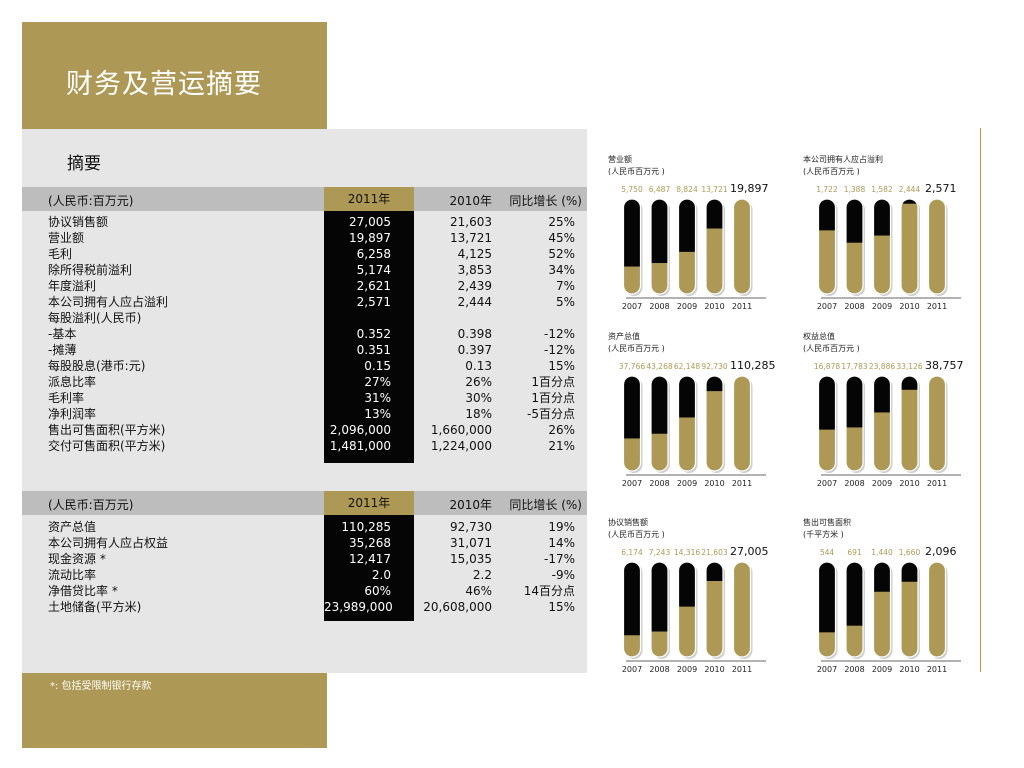  Describe the element at coordinates (687, 483) in the screenshot. I see `tick-label: 2009` at that location.